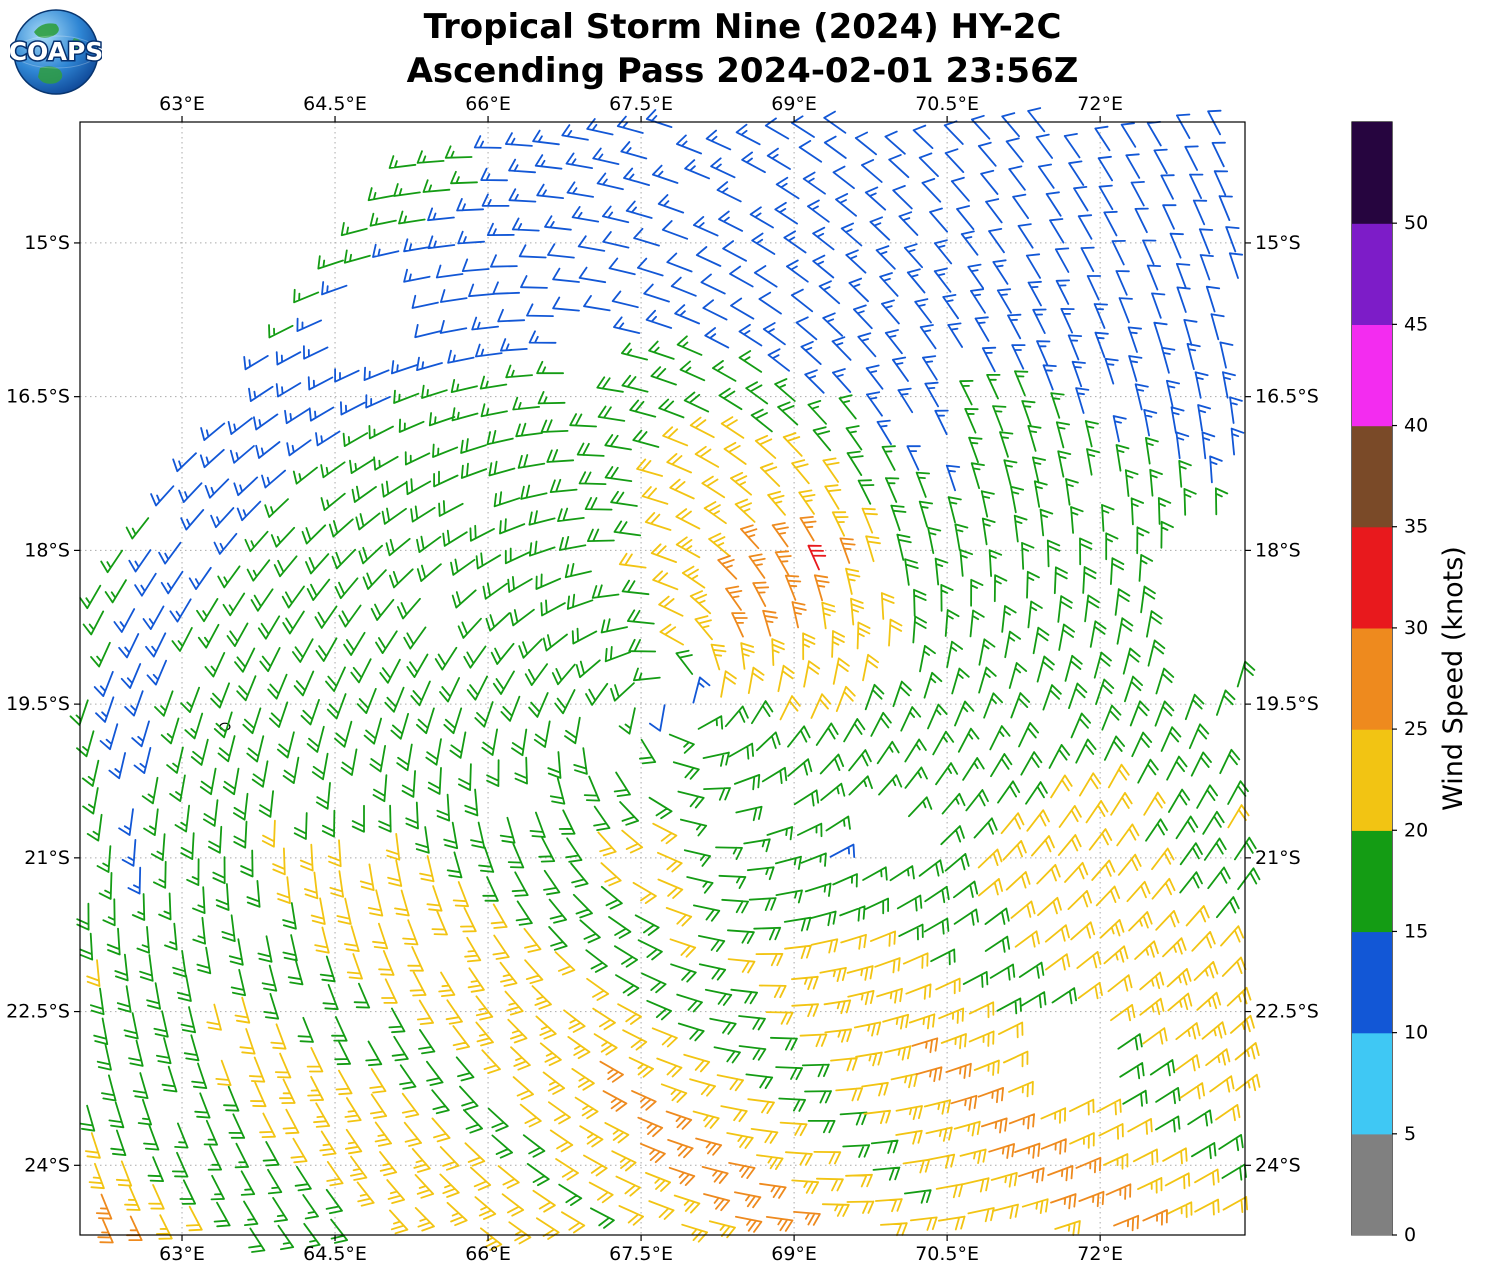 The height and width of the screenshot is (1264, 1485). I want to click on lon-tick-label-bottom: 64.5°E, so click(335, 1253).